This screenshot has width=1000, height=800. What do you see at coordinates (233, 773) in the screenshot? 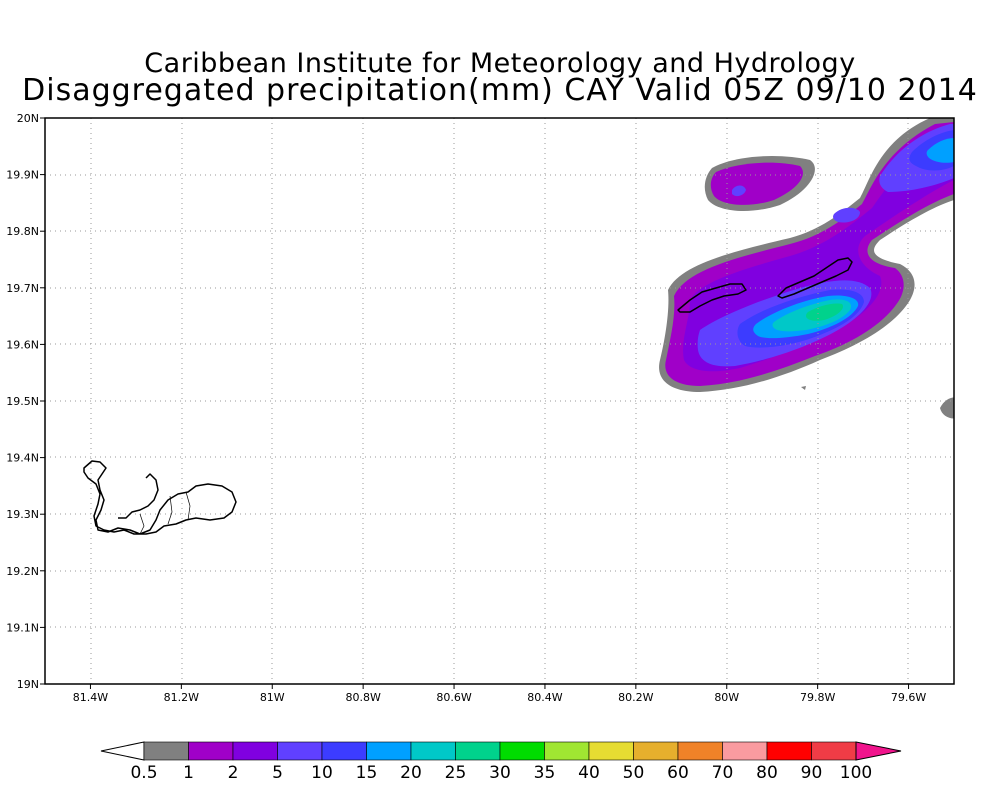
I see `colorbar-label: 2` at bounding box center [233, 773].